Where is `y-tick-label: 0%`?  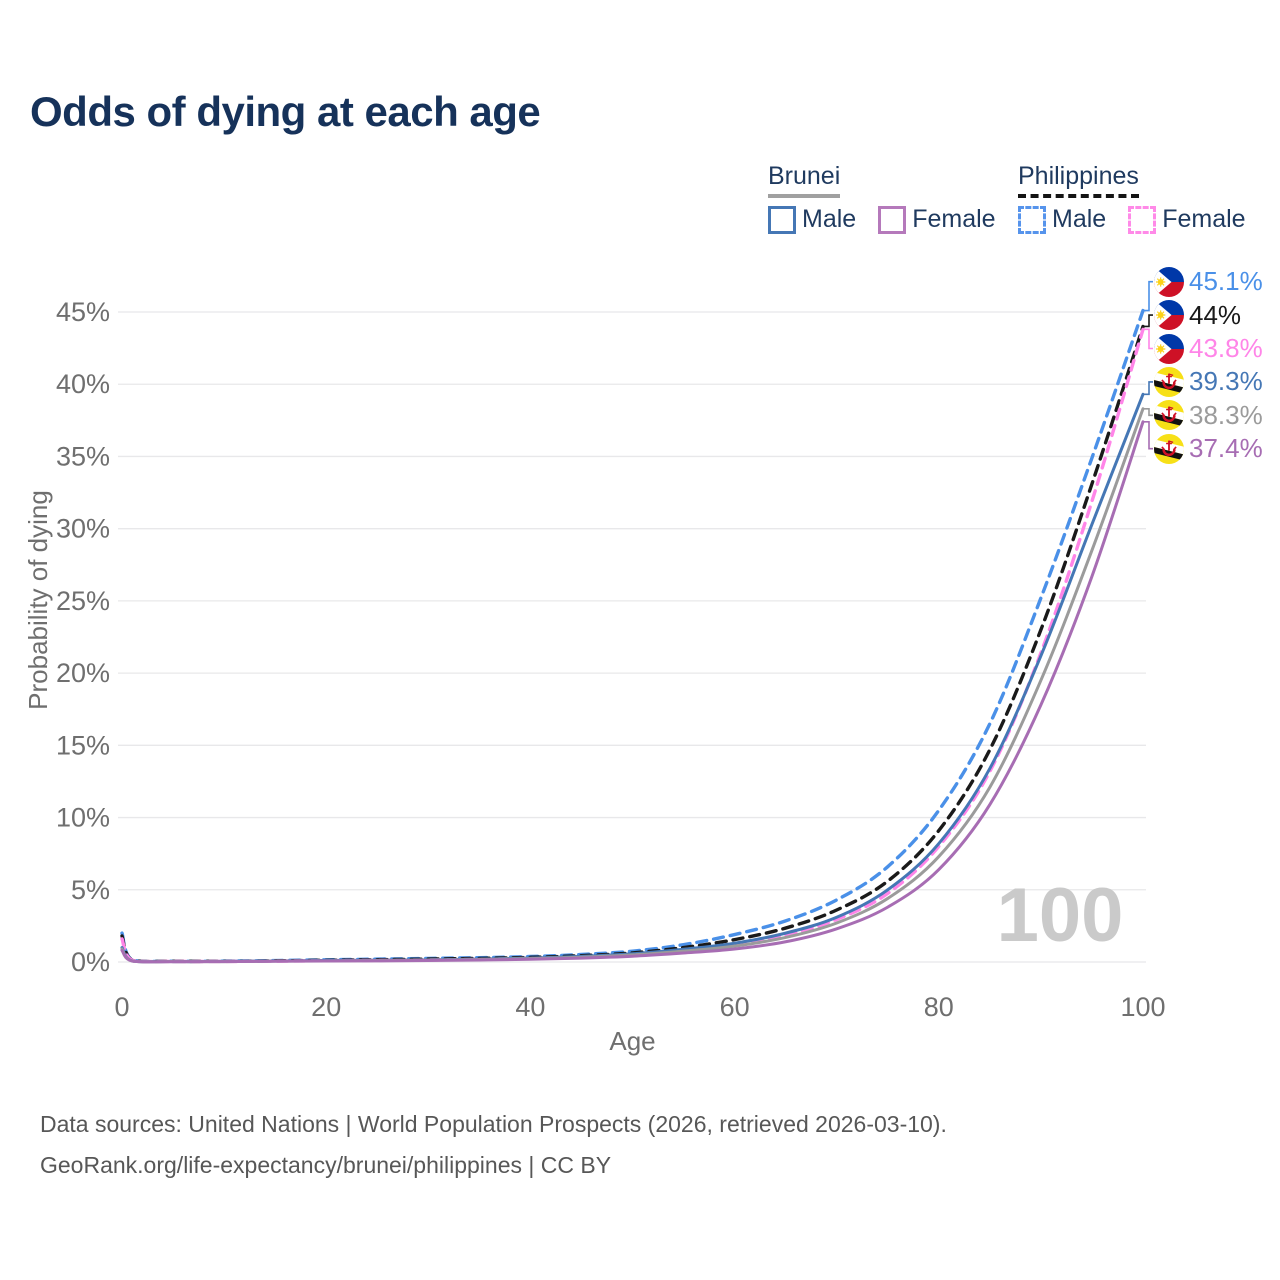
y-tick-label: 0% is located at coordinates (90, 962).